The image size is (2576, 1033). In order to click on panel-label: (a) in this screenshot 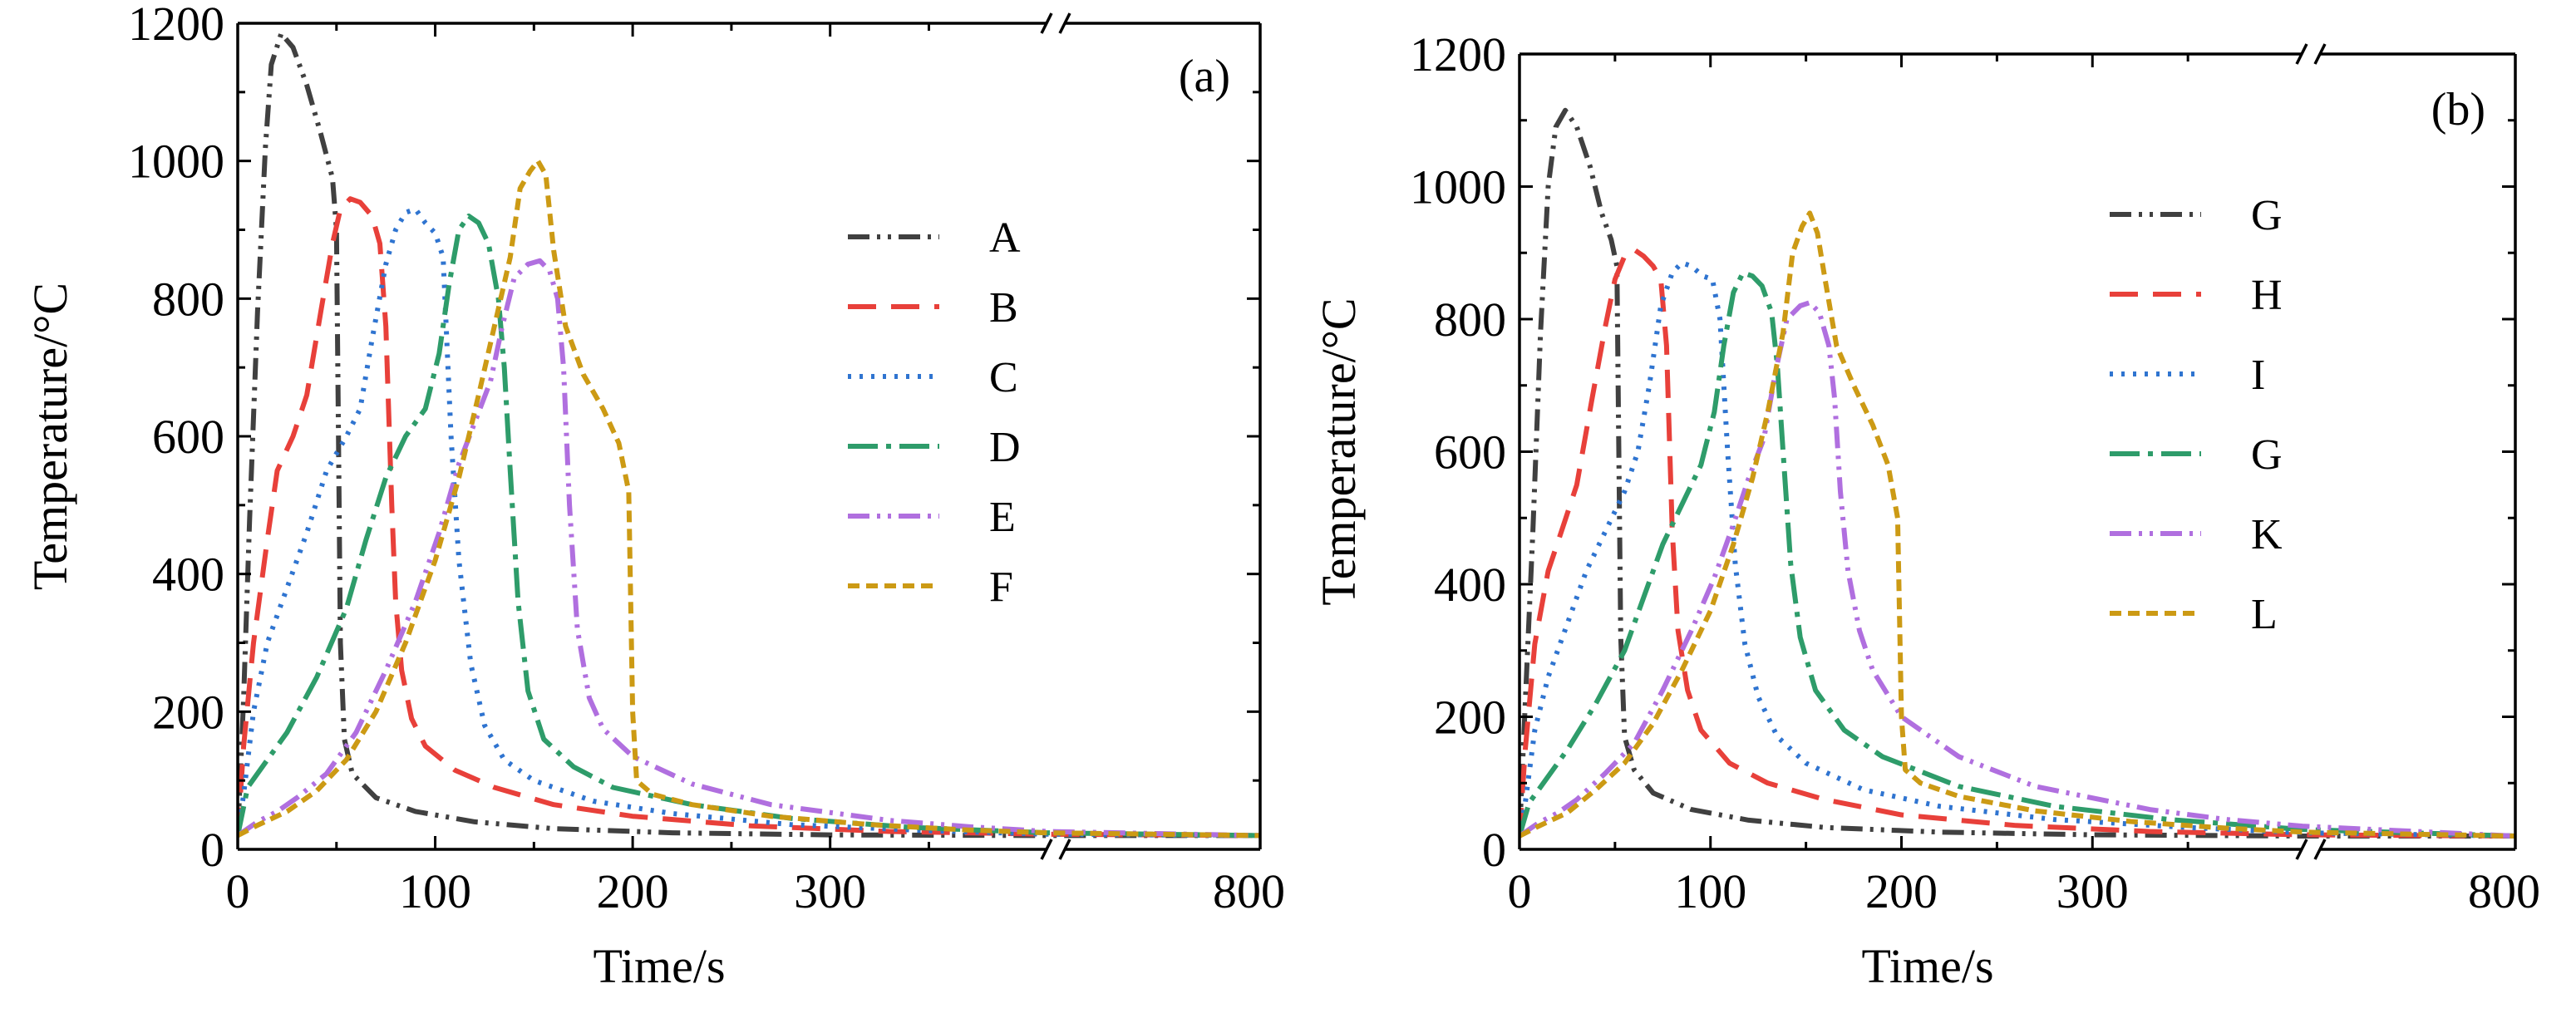, I will do `click(1204, 76)`.